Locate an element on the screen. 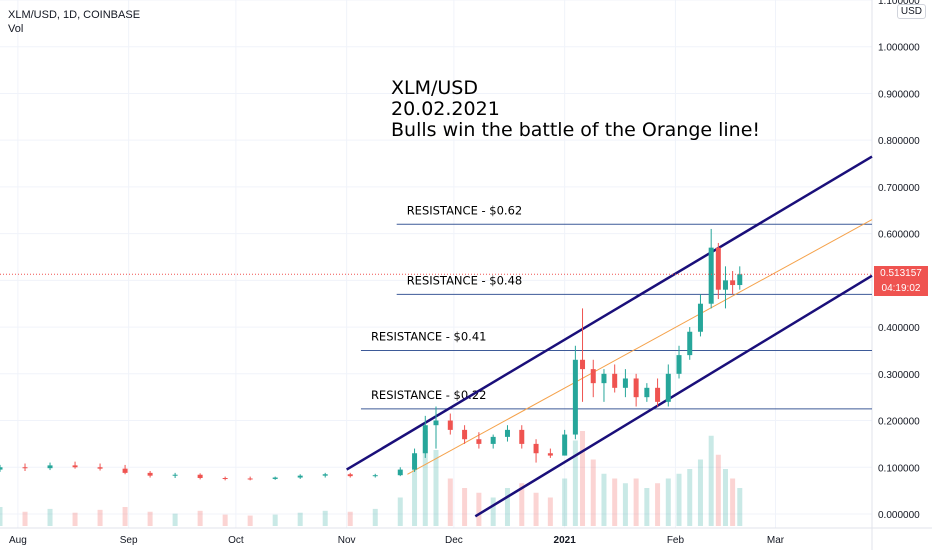 The width and height of the screenshot is (932, 550). currency-badge: USD is located at coordinates (911, 11).